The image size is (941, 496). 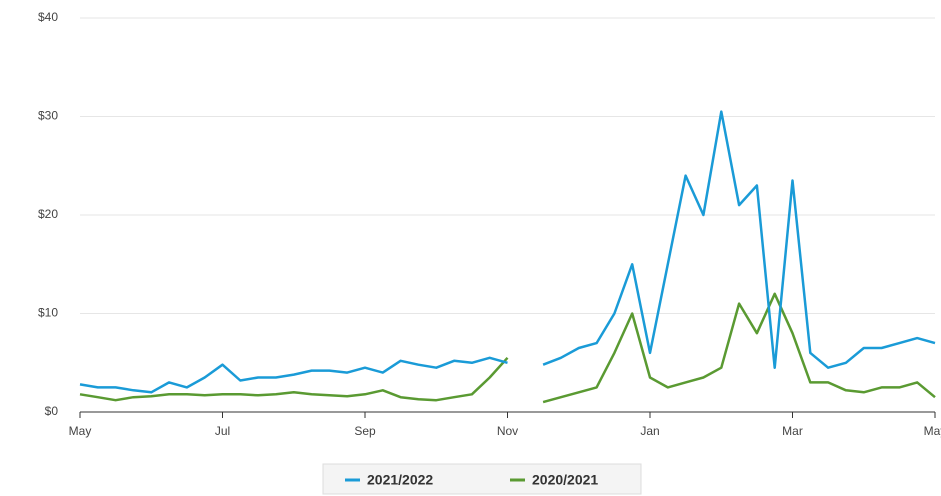 I want to click on x-tick-label: Nov, so click(x=507, y=431).